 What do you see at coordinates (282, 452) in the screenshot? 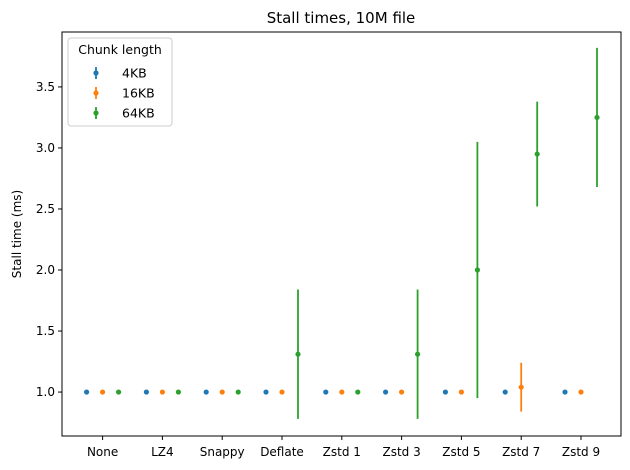
I see `x-tick-label: Deflate` at bounding box center [282, 452].